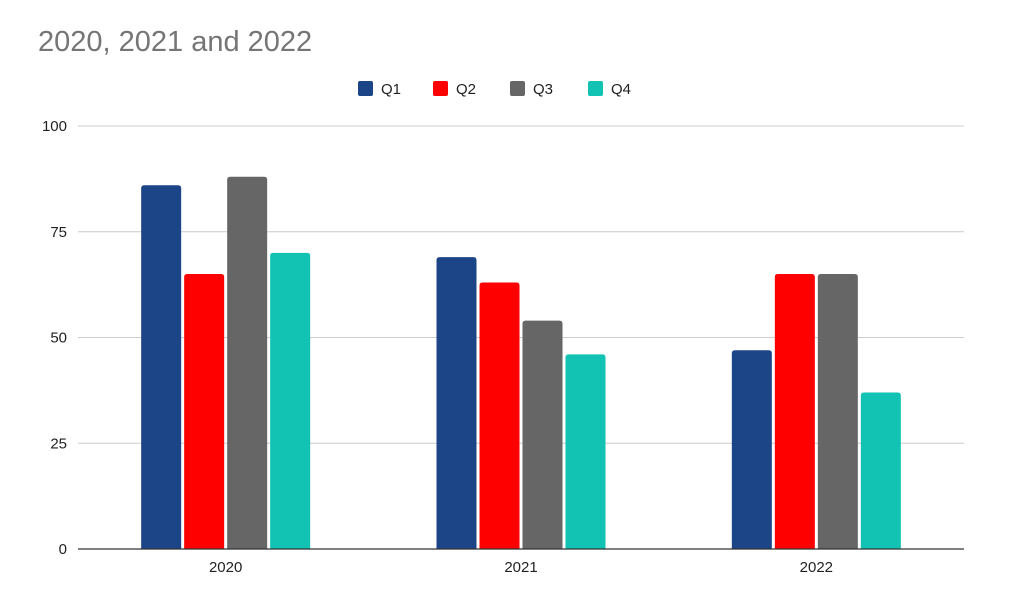  What do you see at coordinates (225, 567) in the screenshot?
I see `x-tick-label: 2020` at bounding box center [225, 567].